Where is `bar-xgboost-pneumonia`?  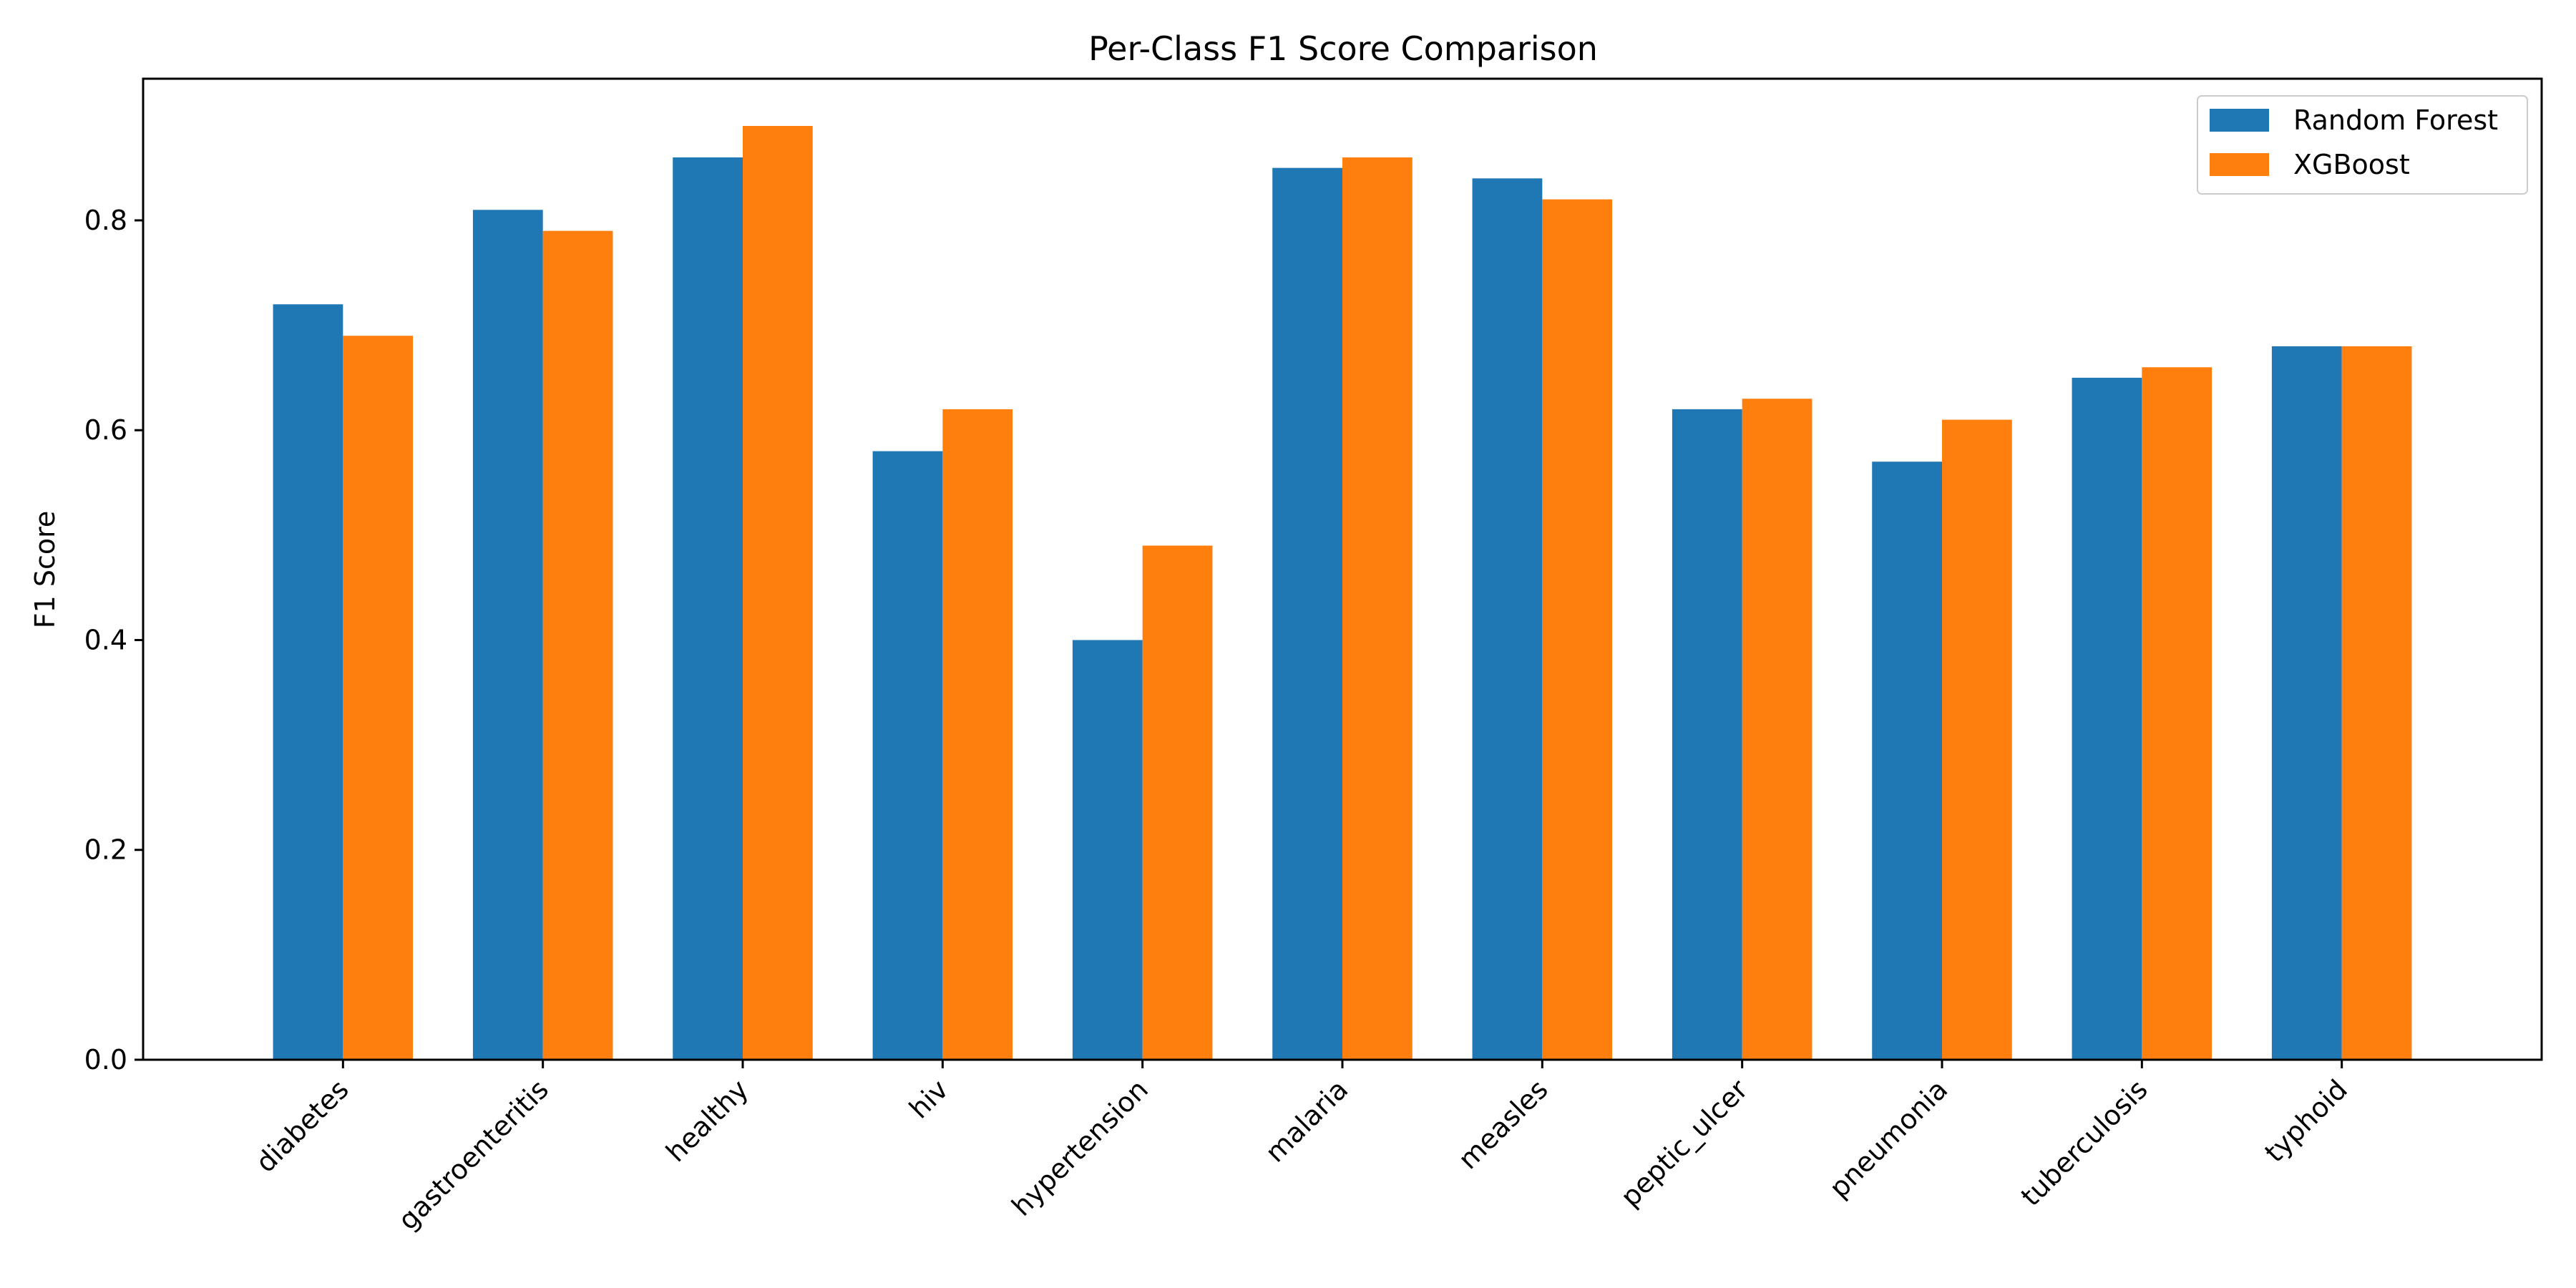 bar-xgboost-pneumonia is located at coordinates (1977, 739).